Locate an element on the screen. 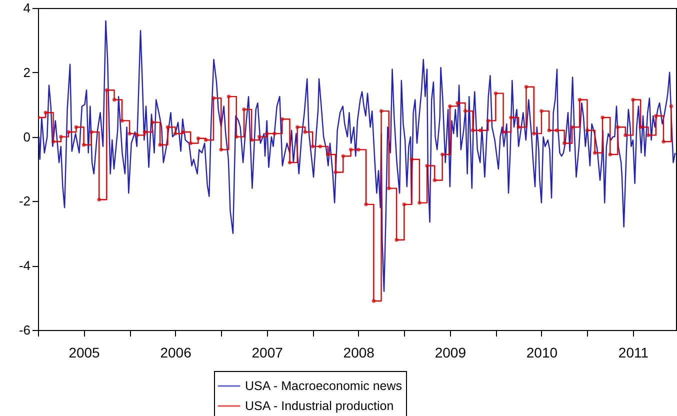  legend-label: USA - Macroeconomic news is located at coordinates (323, 386).